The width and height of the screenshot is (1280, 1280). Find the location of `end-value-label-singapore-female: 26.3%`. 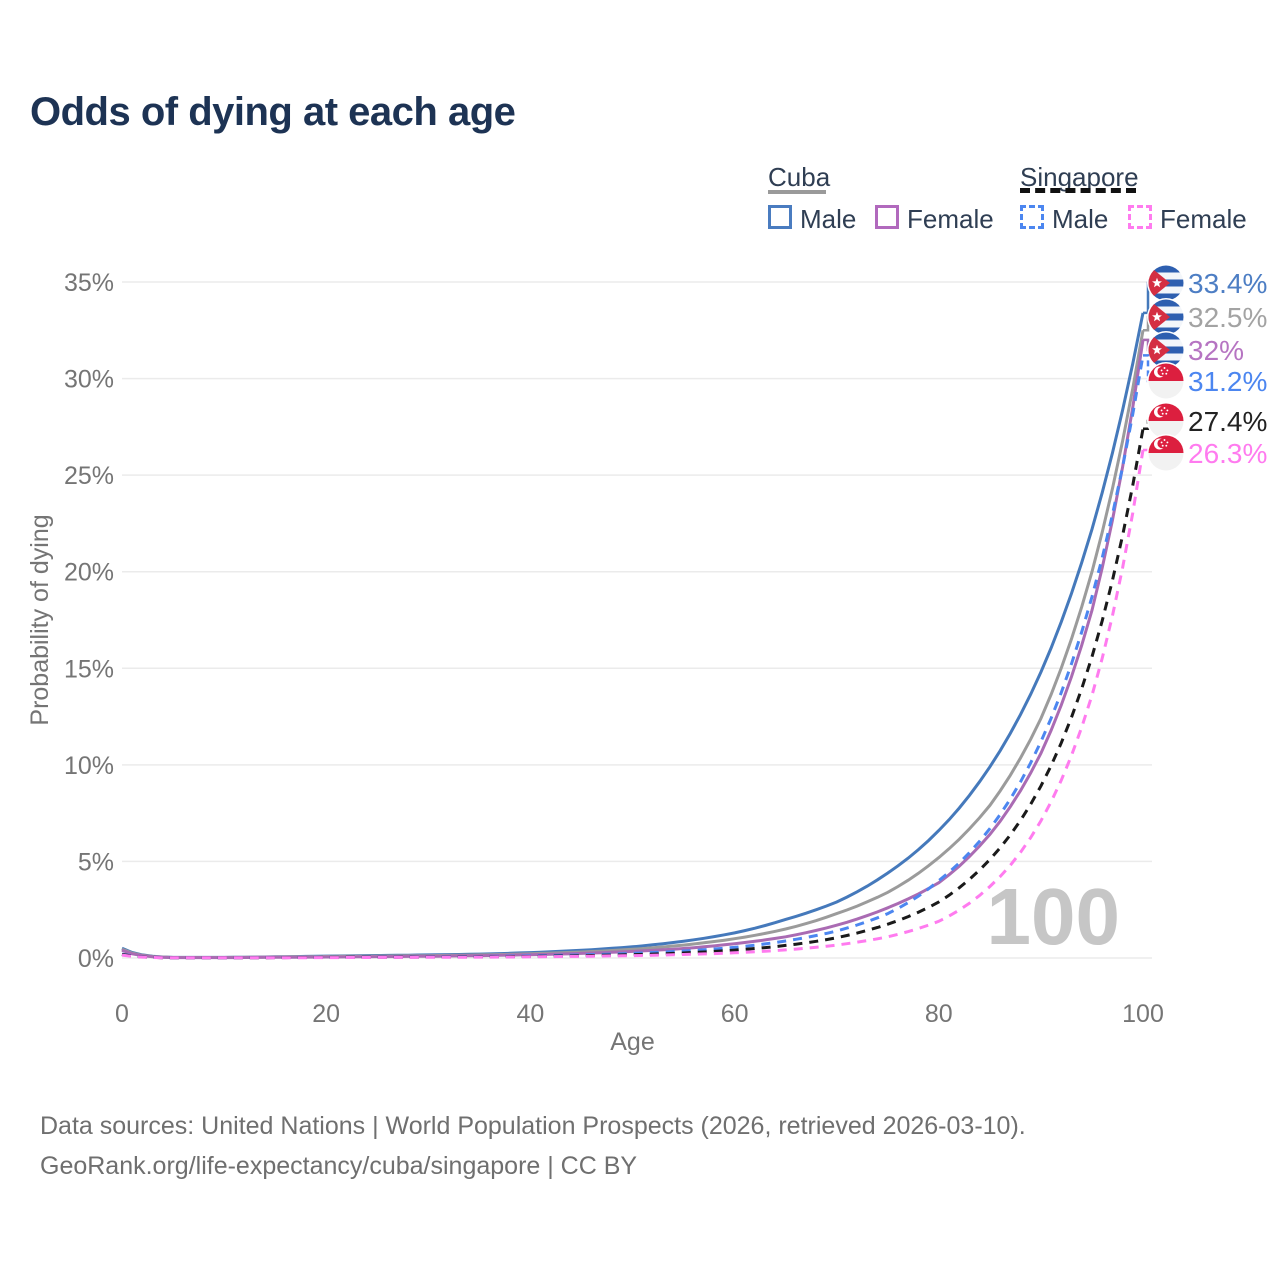

end-value-label-singapore-female: 26.3% is located at coordinates (1227, 453).